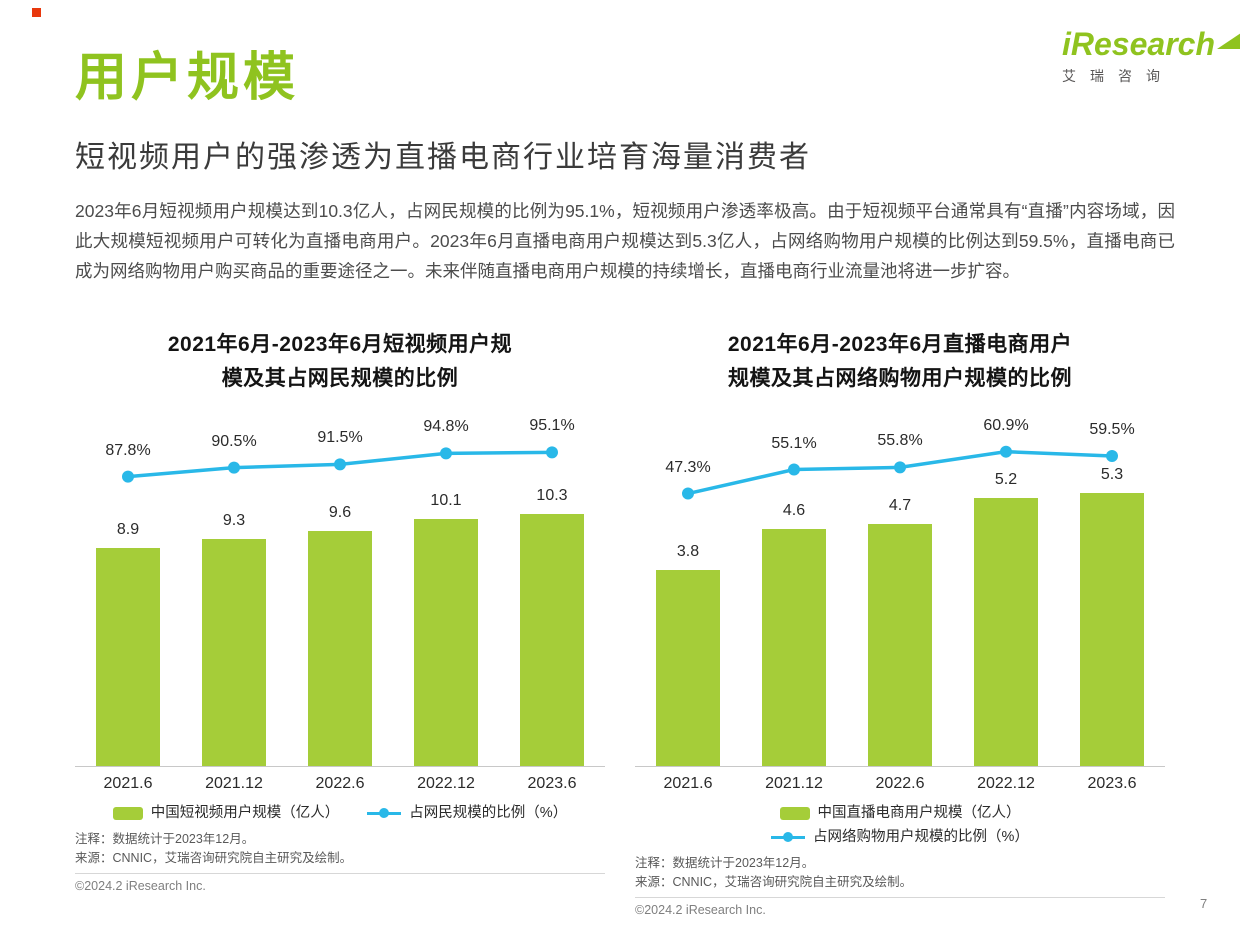  I want to click on page-title: 用户规模, so click(187, 78).